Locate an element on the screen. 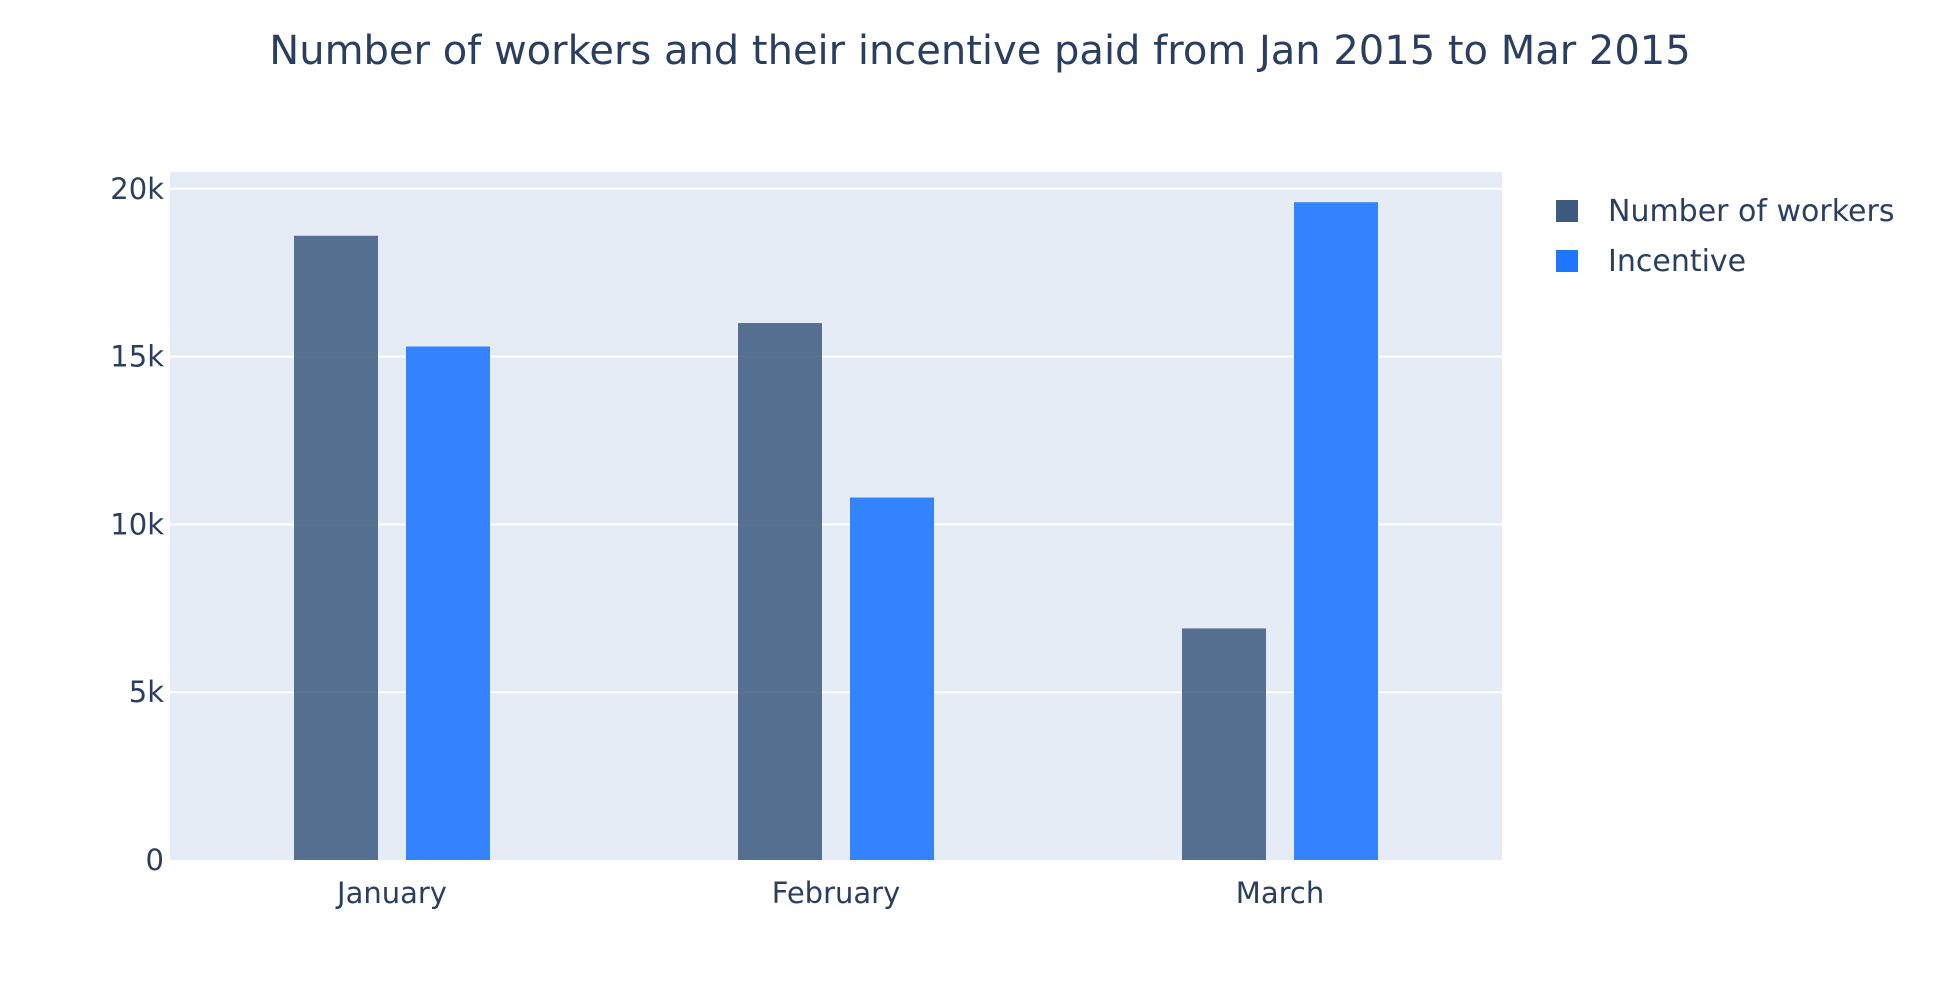 The height and width of the screenshot is (988, 1960). legend-swatch-workers is located at coordinates (1567, 211).